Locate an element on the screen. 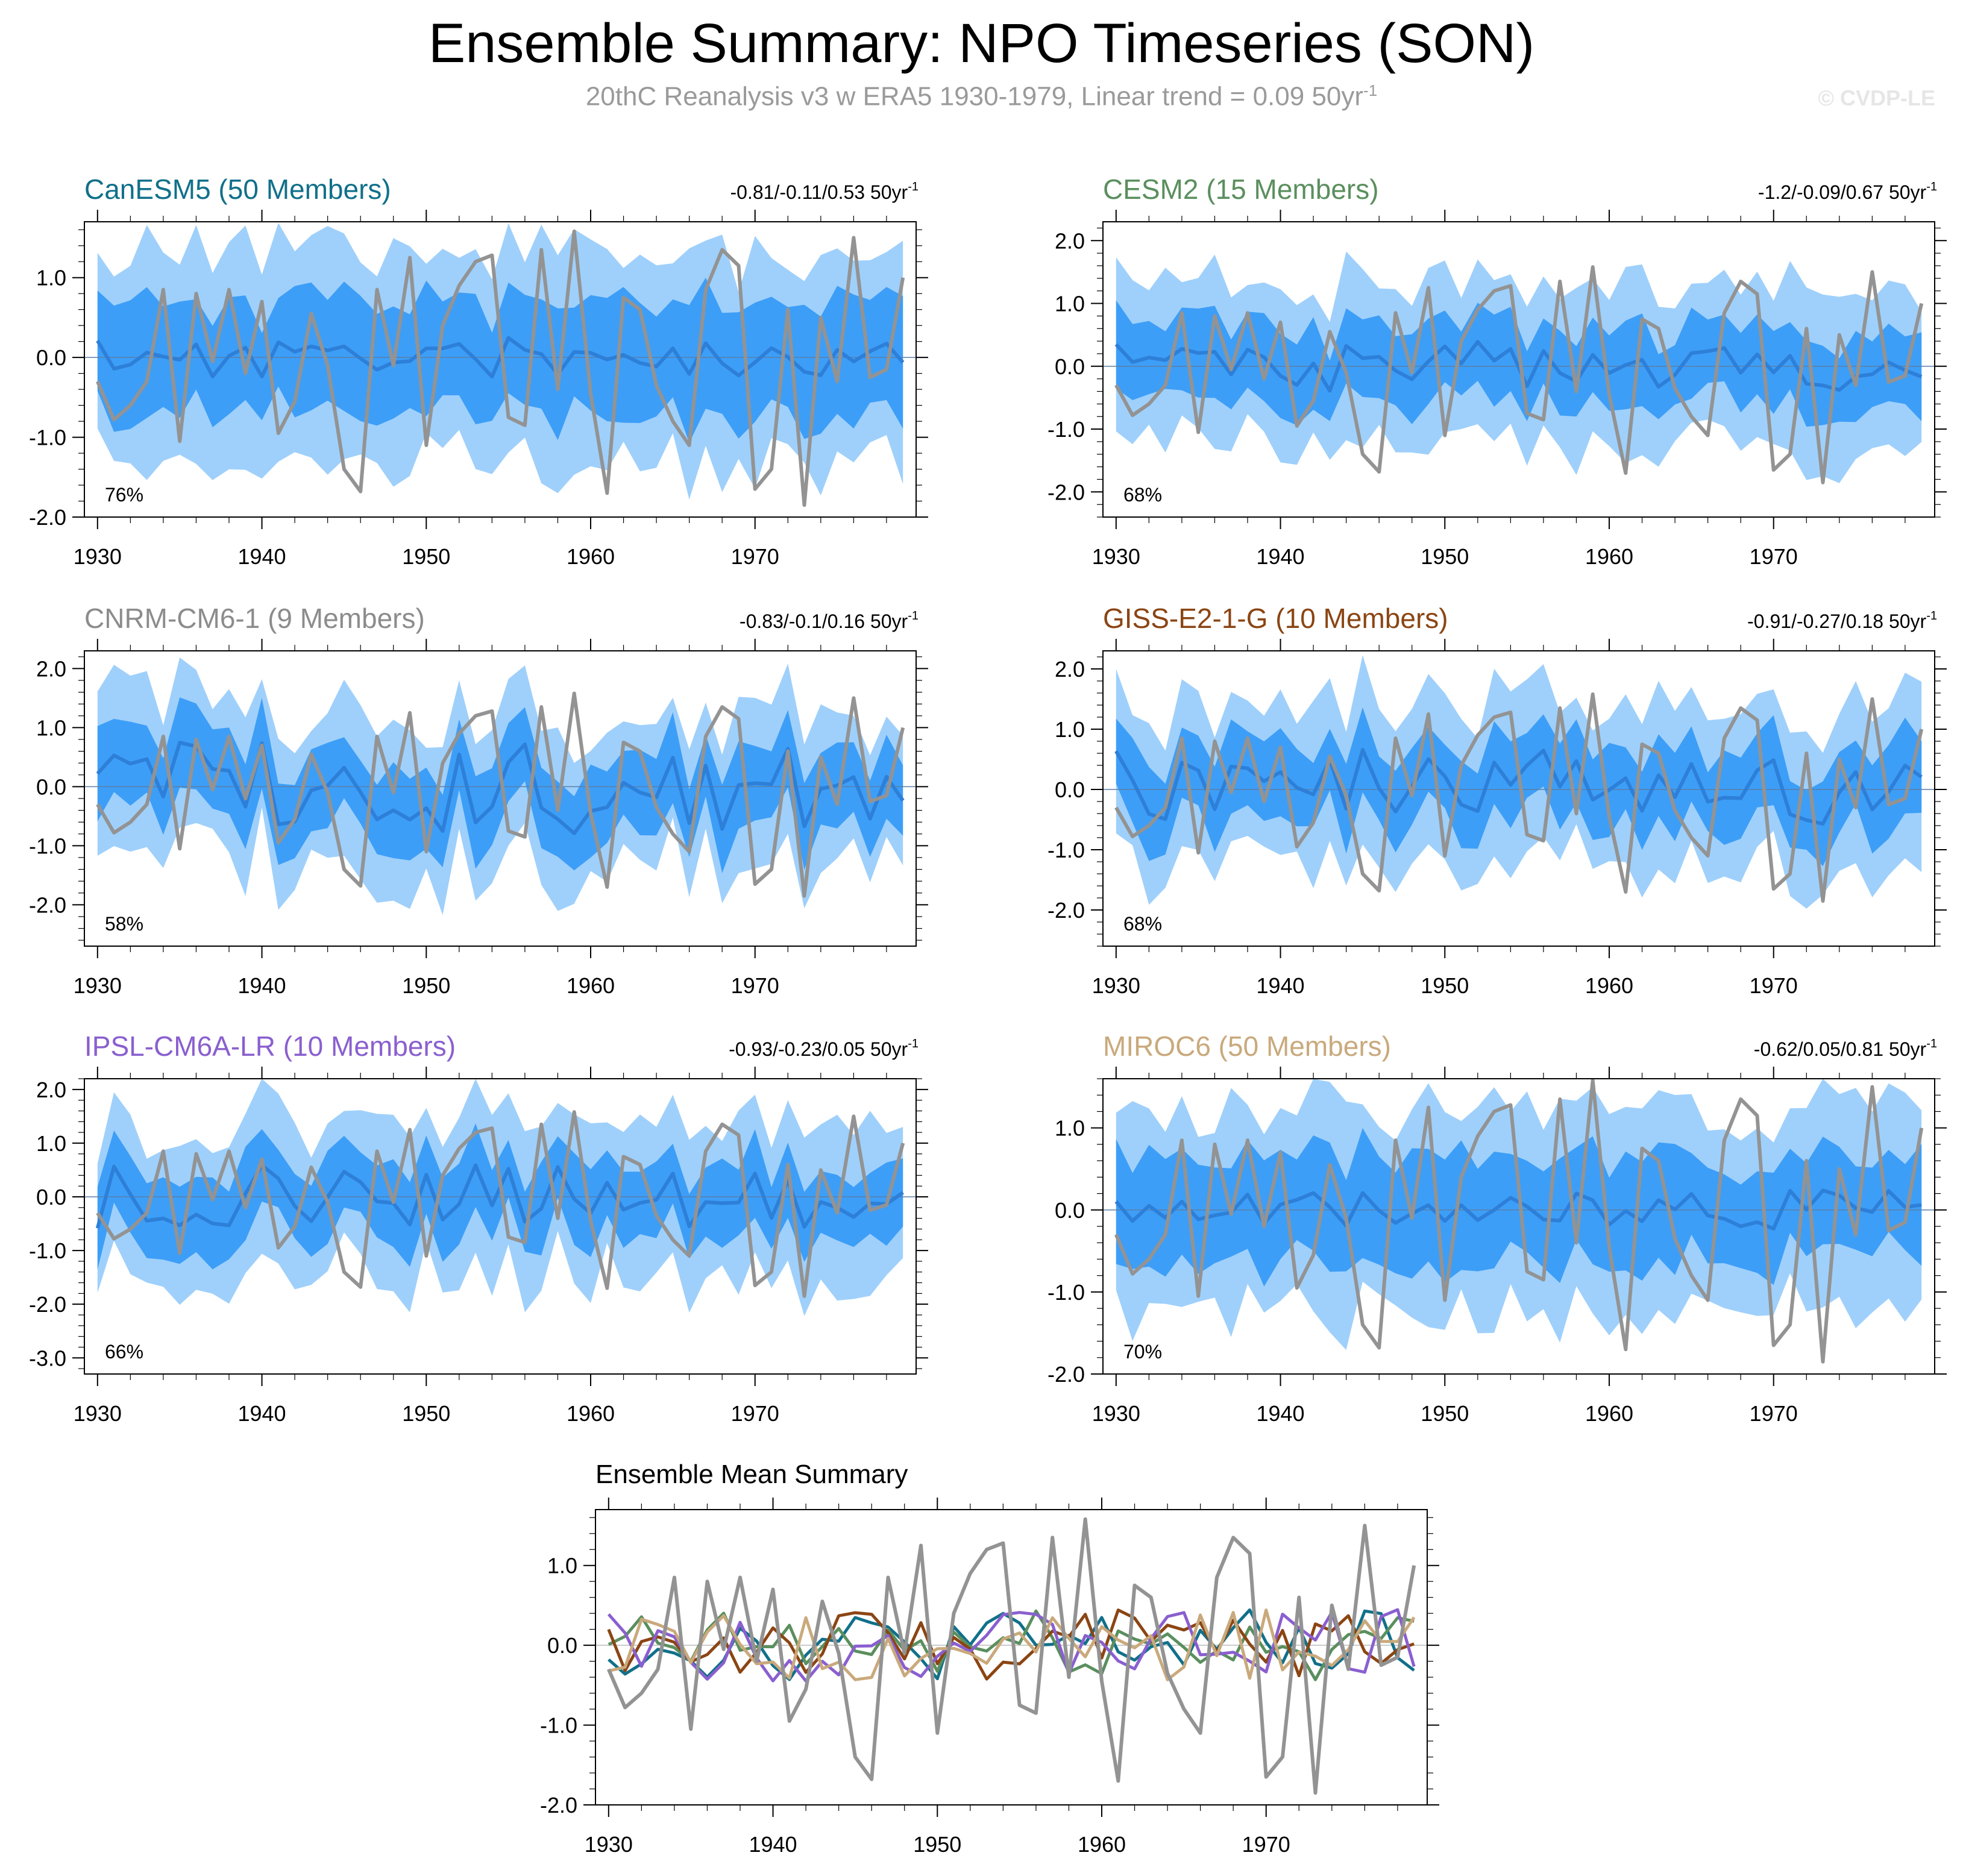  panel-title: CanESM5 (50 Members) is located at coordinates (237, 189).